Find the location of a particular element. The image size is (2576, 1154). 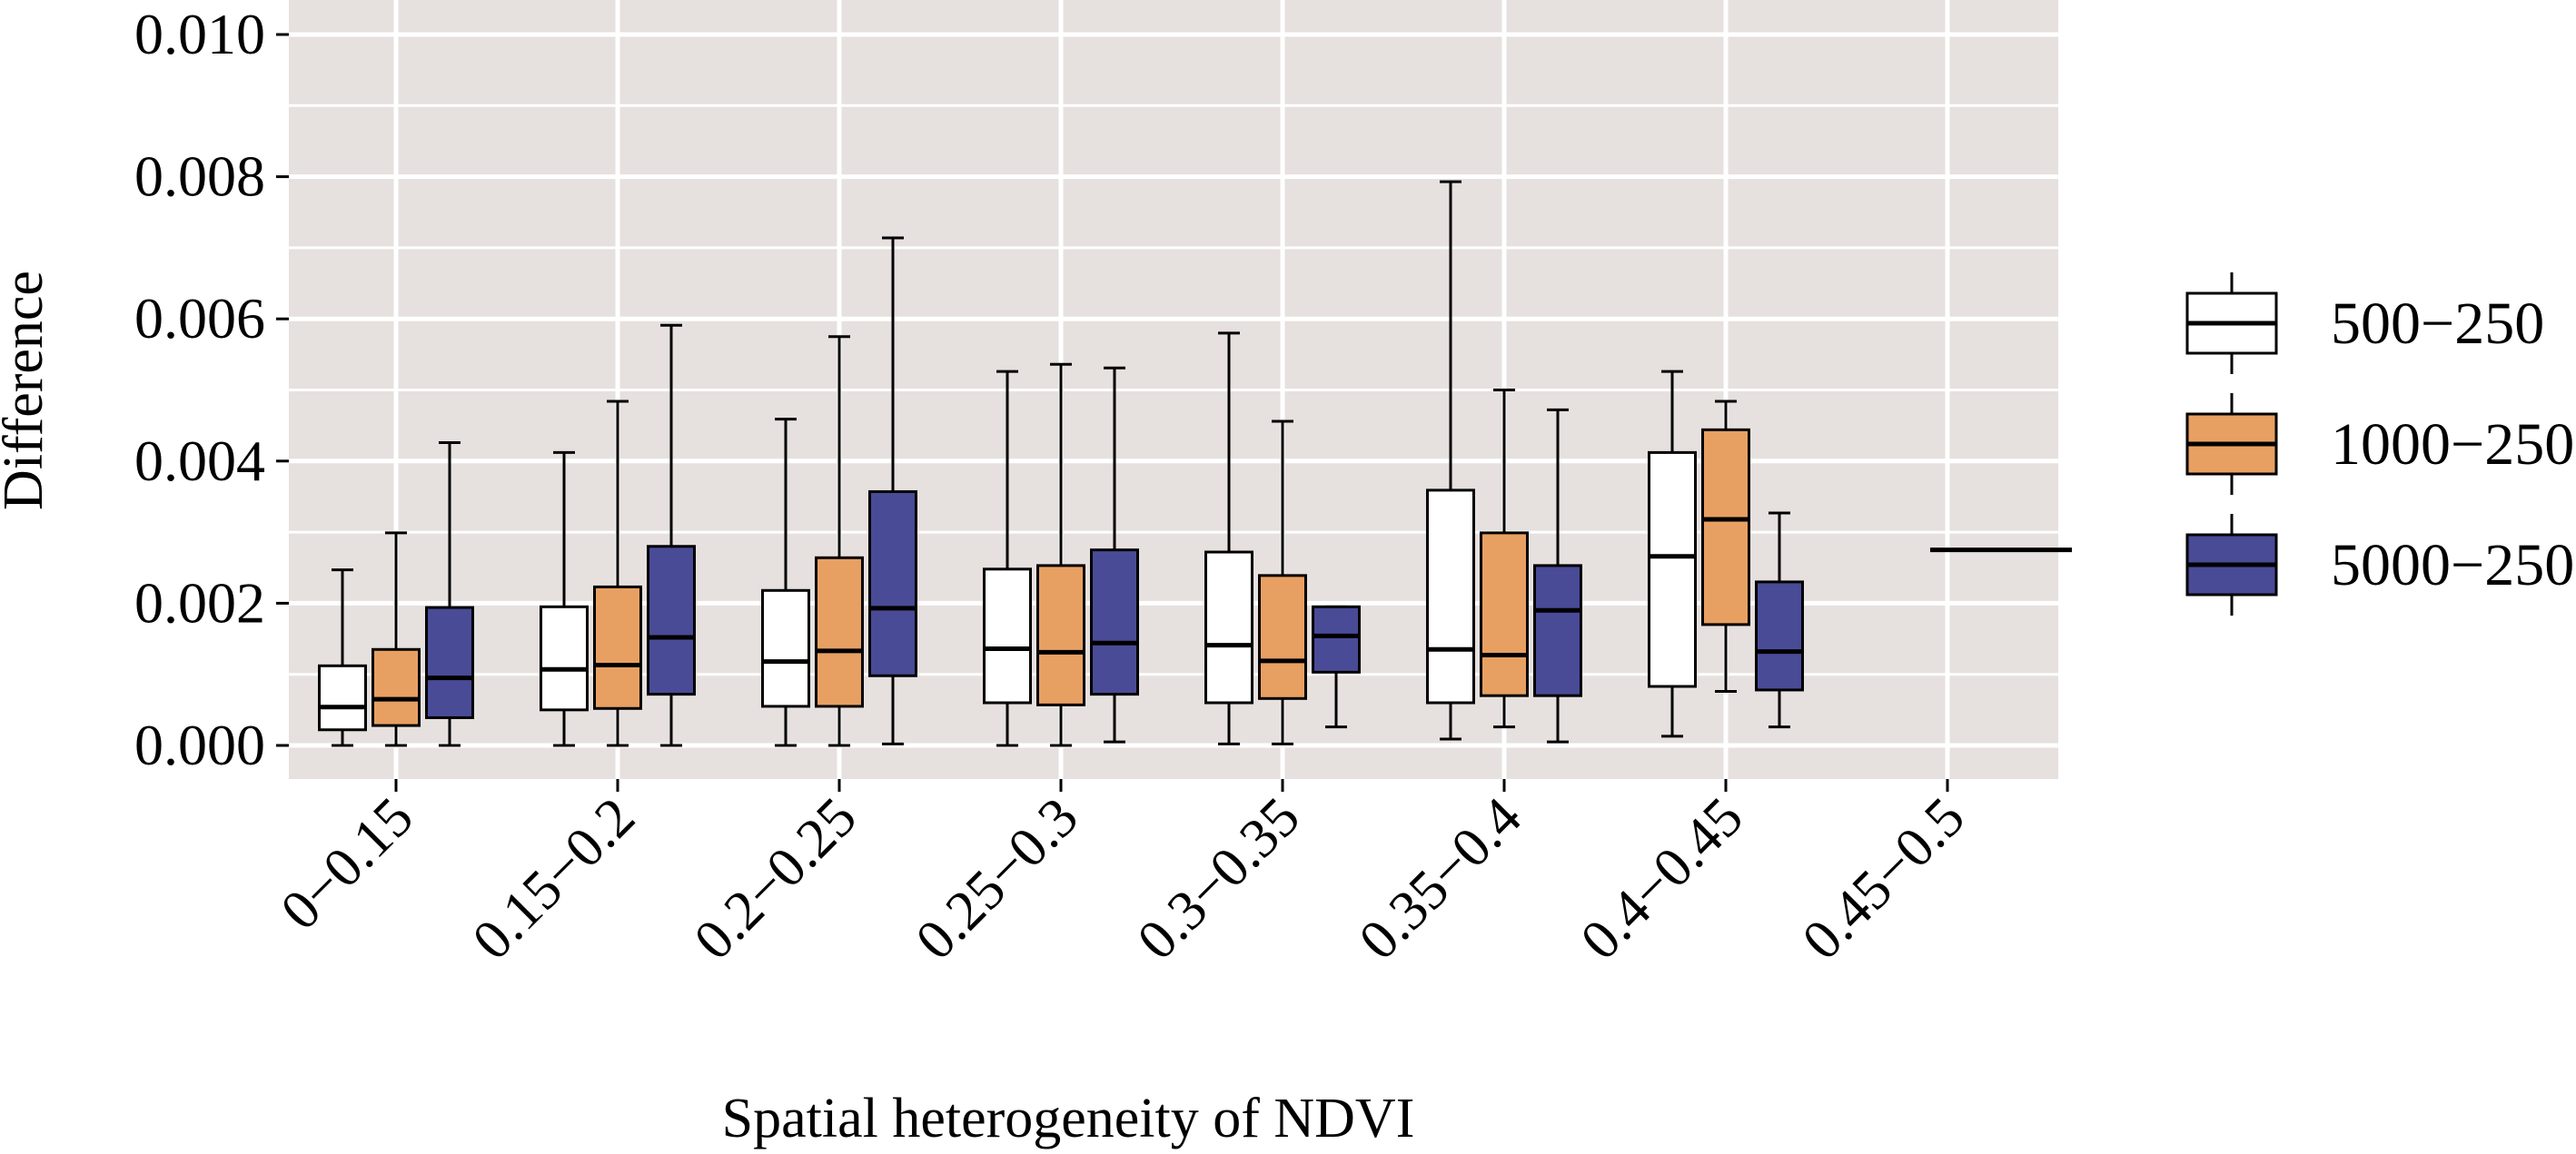

legend: 500−250 1000−250 5000−250 is located at coordinates (2379, 444).